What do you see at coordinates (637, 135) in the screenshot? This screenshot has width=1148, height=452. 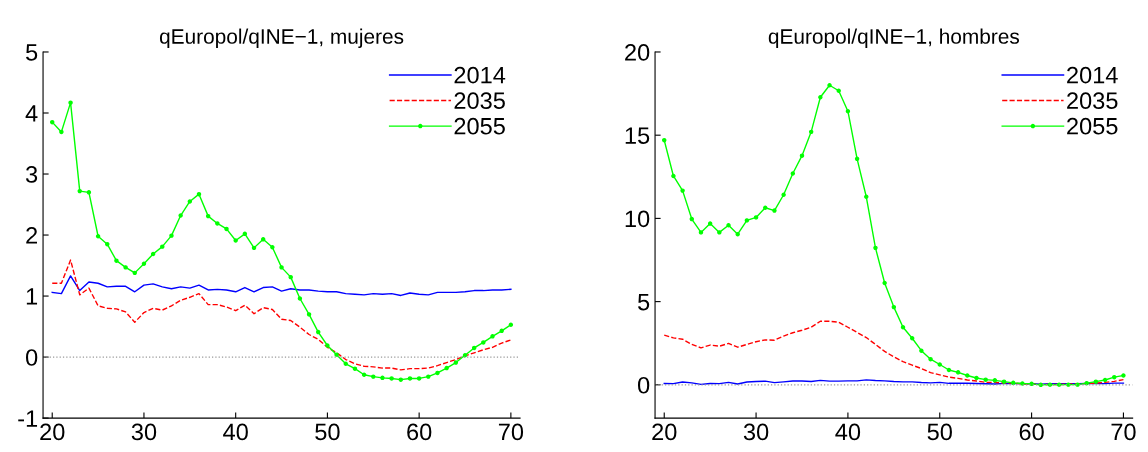 I see `y-tick-label: 15` at bounding box center [637, 135].